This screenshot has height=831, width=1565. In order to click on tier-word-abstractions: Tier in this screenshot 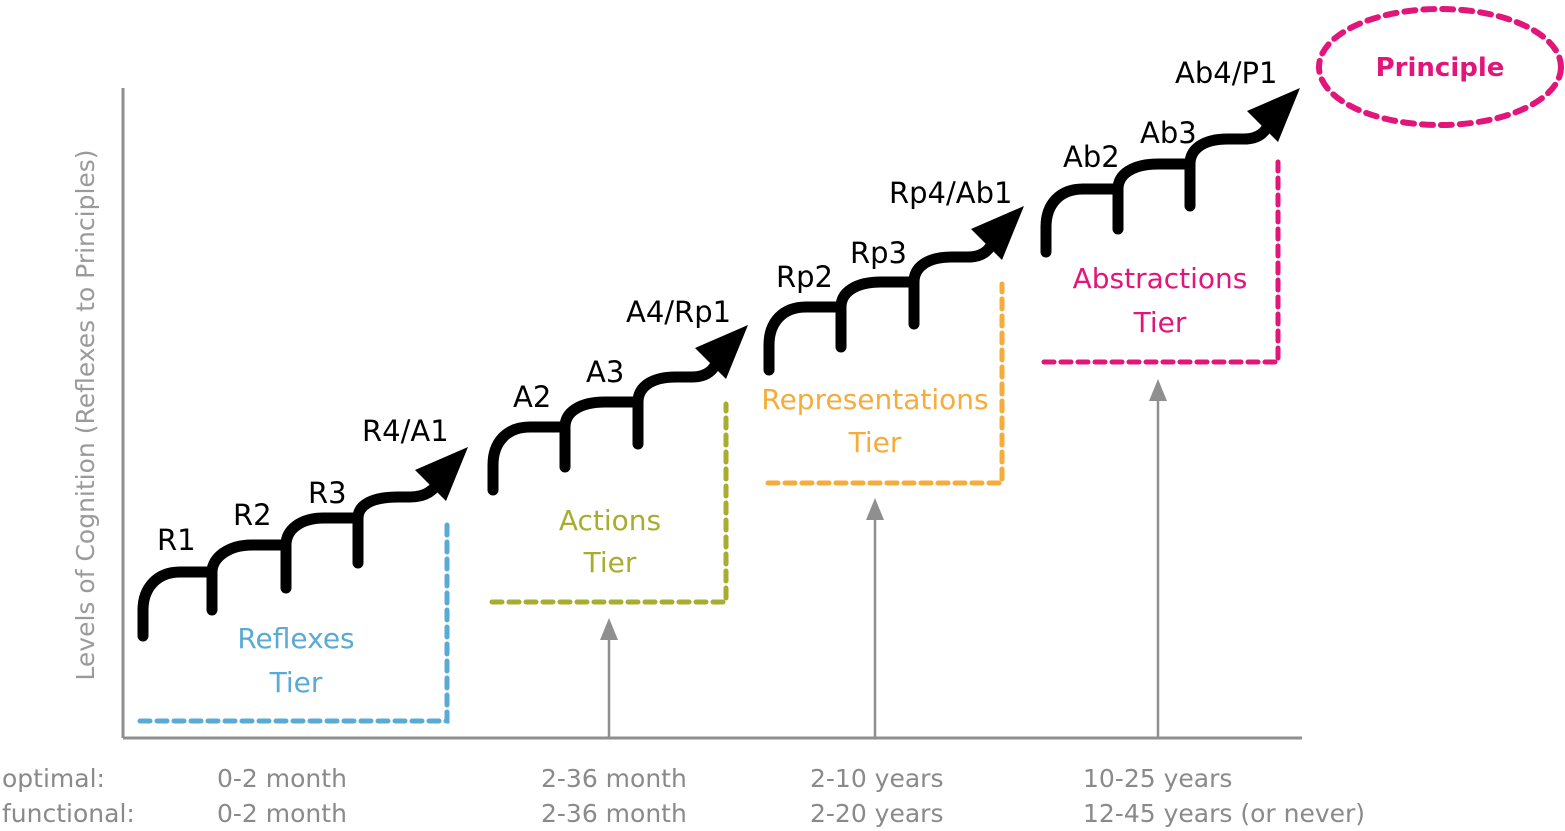, I will do `click(1160, 322)`.